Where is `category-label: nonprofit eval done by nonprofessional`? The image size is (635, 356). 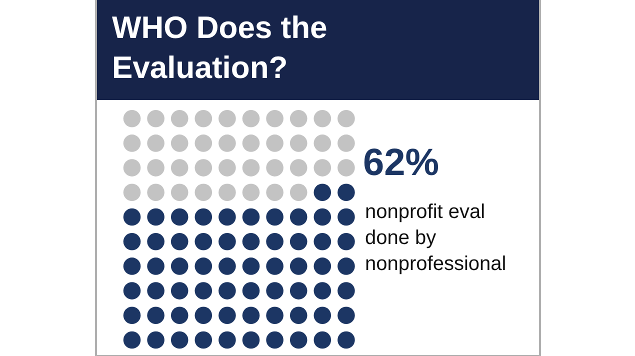
category-label: nonprofit eval done by nonprofessional is located at coordinates (435, 238).